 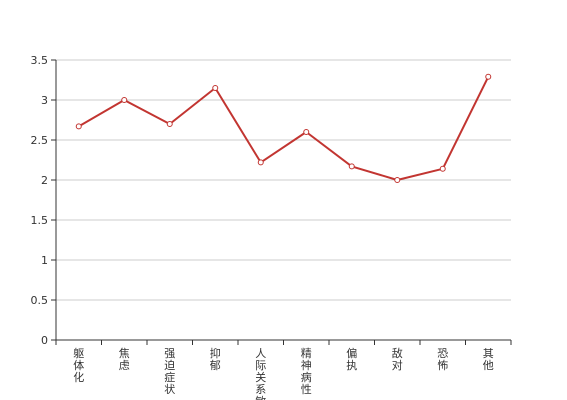 What do you see at coordinates (351, 359) in the screenshot?
I see `x-tick-label: 偏执` at bounding box center [351, 359].